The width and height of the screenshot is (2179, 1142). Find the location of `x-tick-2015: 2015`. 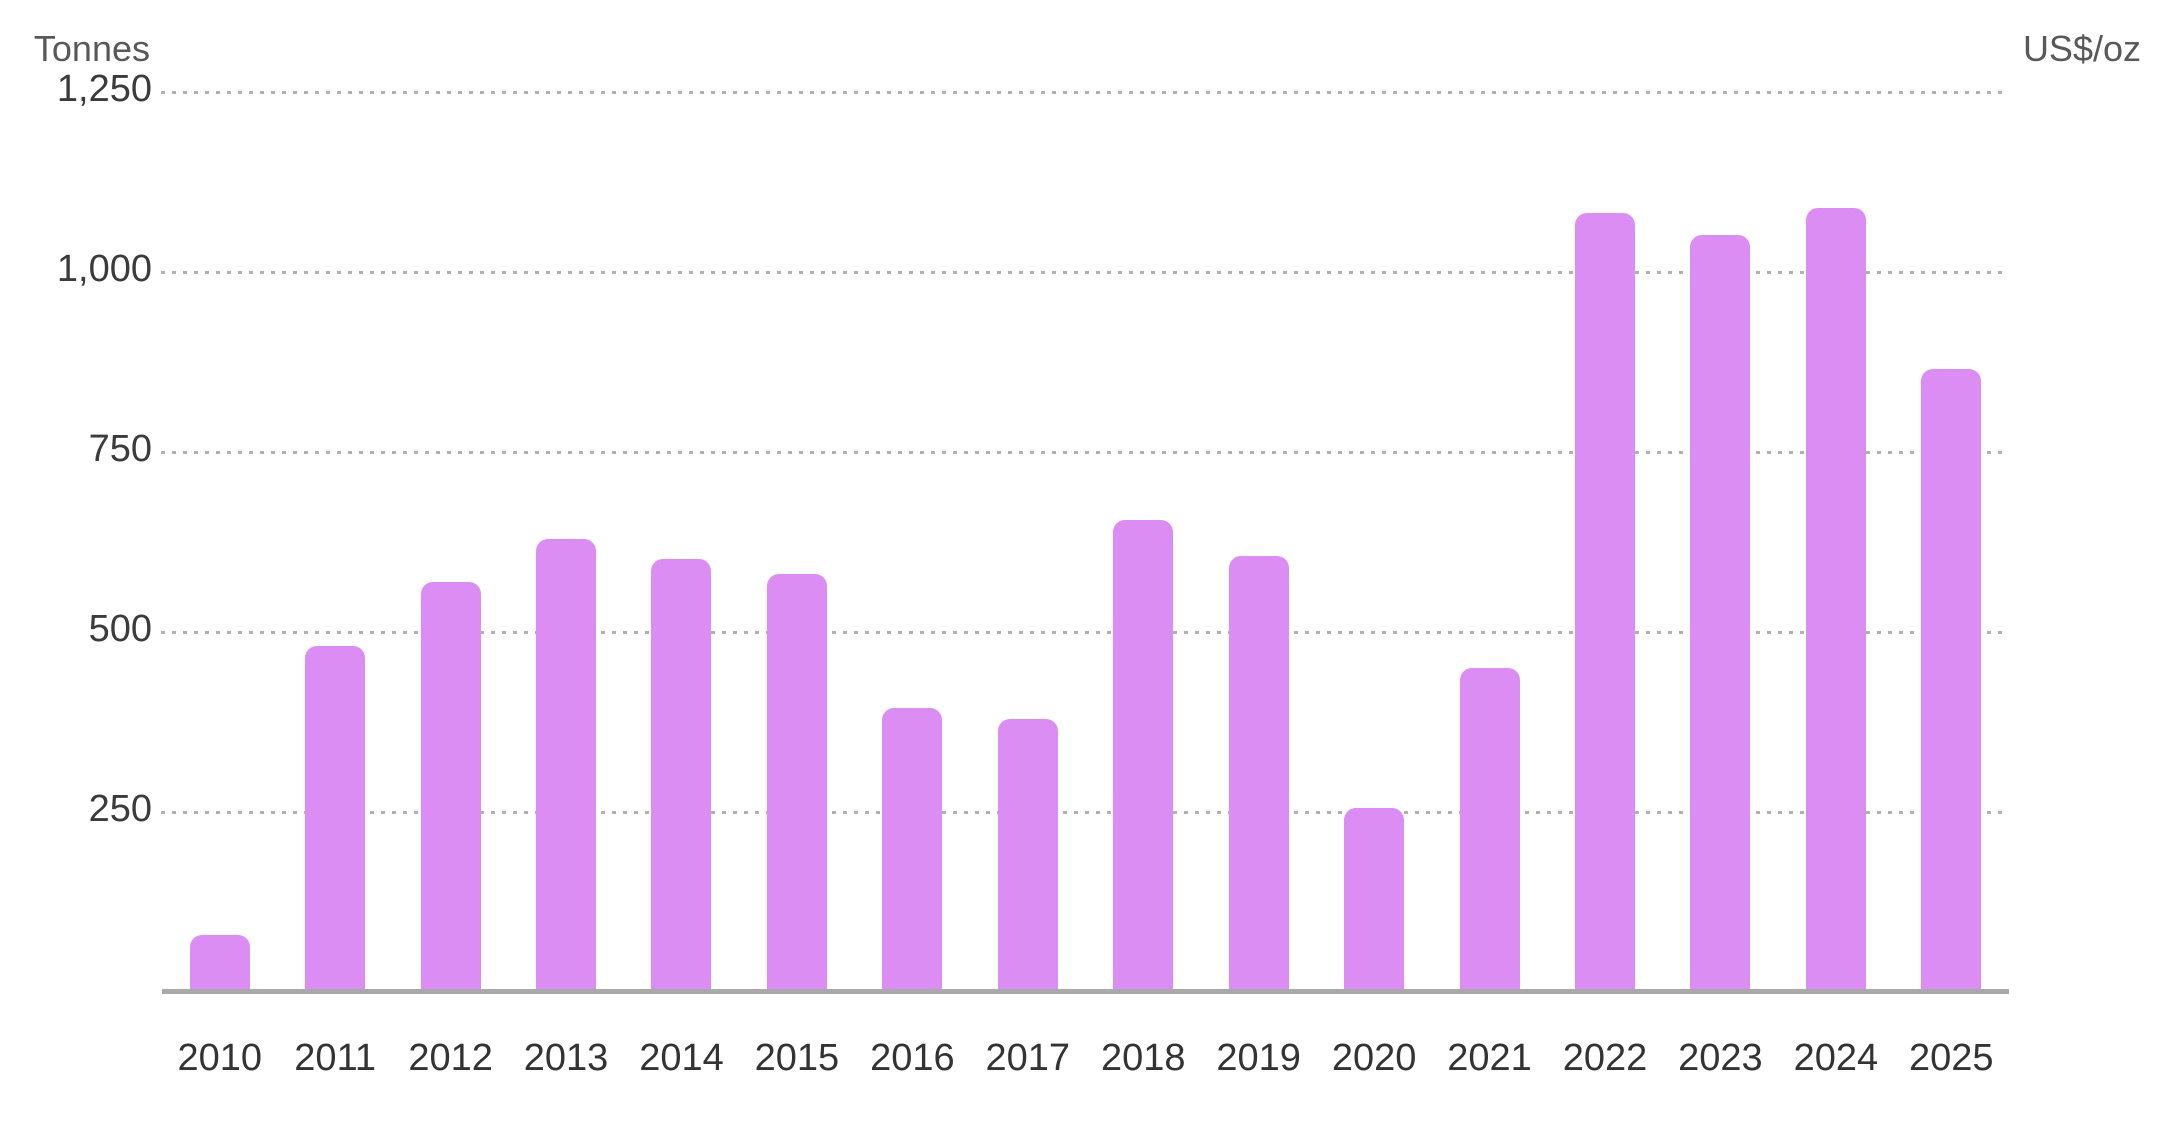

x-tick-2015: 2015 is located at coordinates (797, 1058).